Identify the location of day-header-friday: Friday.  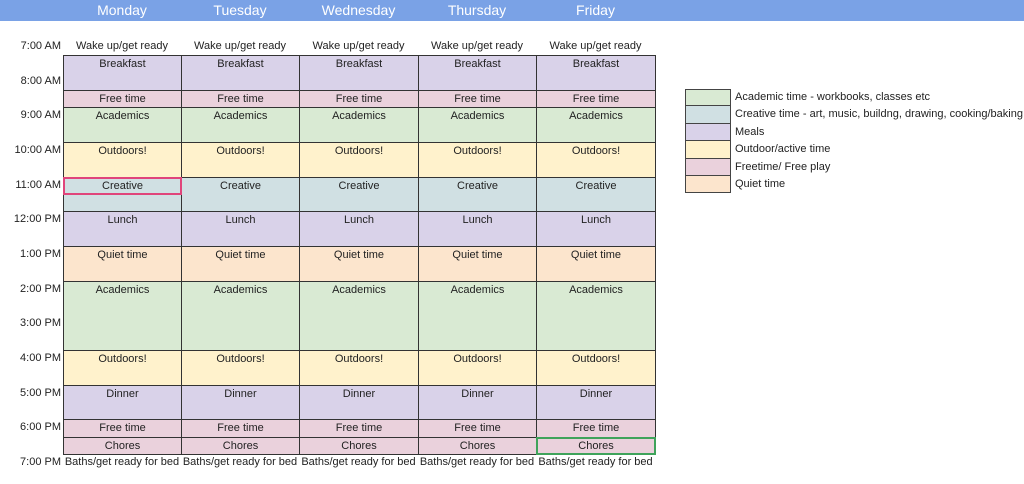
(595, 10).